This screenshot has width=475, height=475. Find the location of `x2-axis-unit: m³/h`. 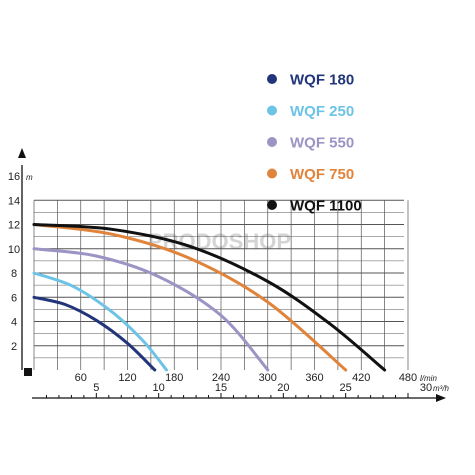

x2-axis-unit: m³/h is located at coordinates (441, 388).